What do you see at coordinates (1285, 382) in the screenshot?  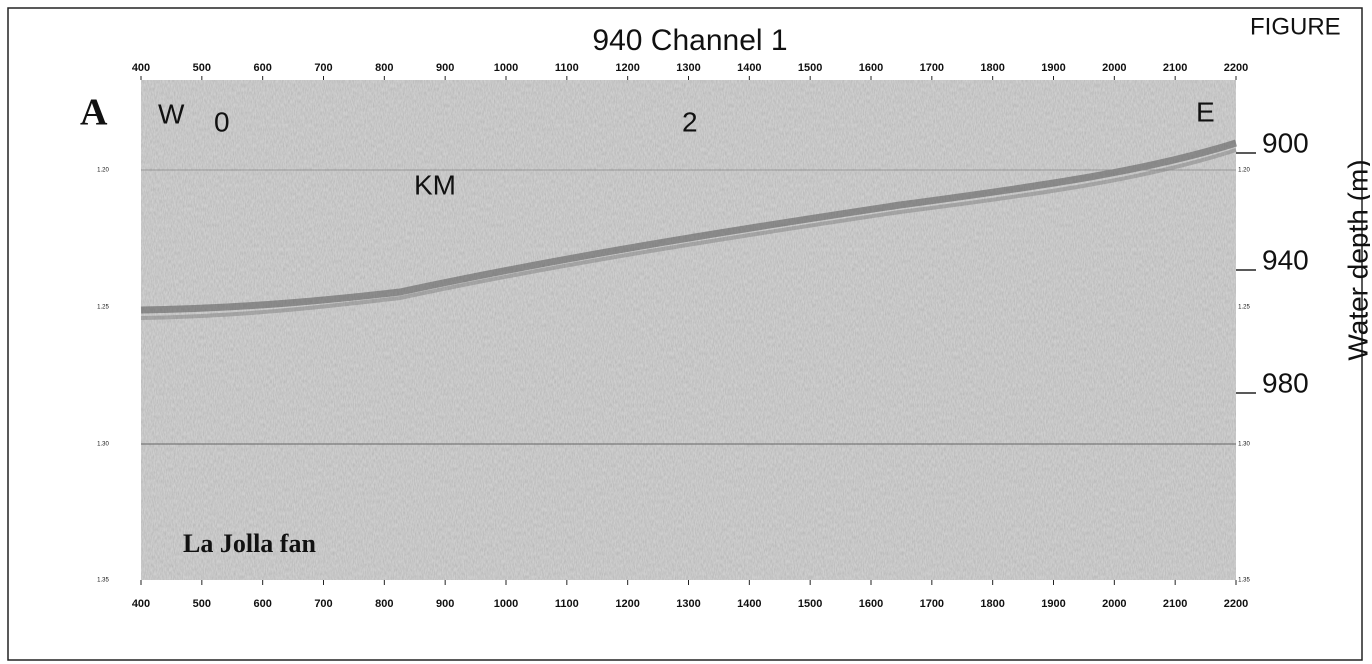 I see `depth-tick-label: 980` at bounding box center [1285, 382].